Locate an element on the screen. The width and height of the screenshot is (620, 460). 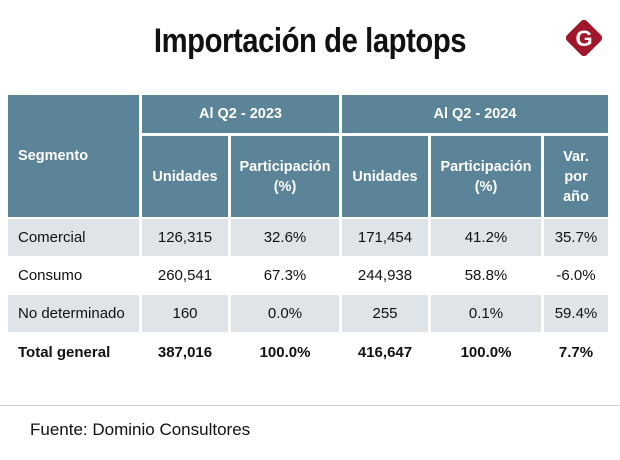
logo-letter: G is located at coordinates (583, 38).